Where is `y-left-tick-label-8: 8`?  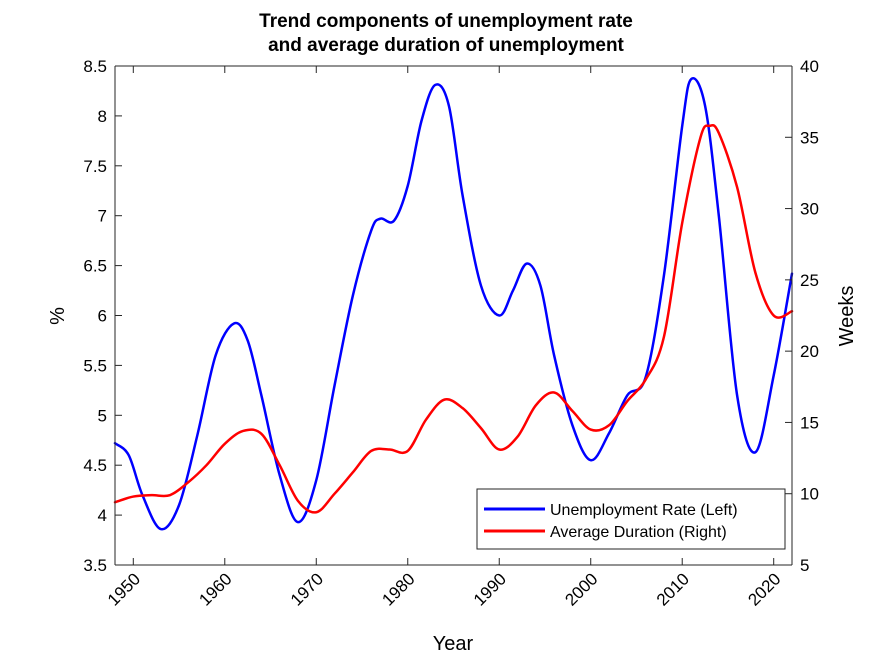
y-left-tick-label-8: 8 is located at coordinates (102, 116).